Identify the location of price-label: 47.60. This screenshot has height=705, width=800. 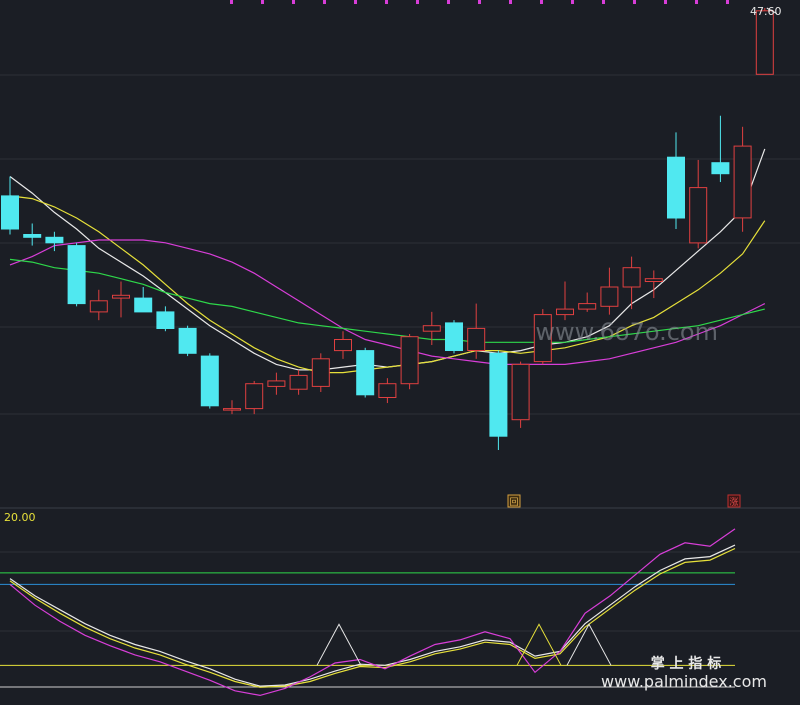
(766, 11).